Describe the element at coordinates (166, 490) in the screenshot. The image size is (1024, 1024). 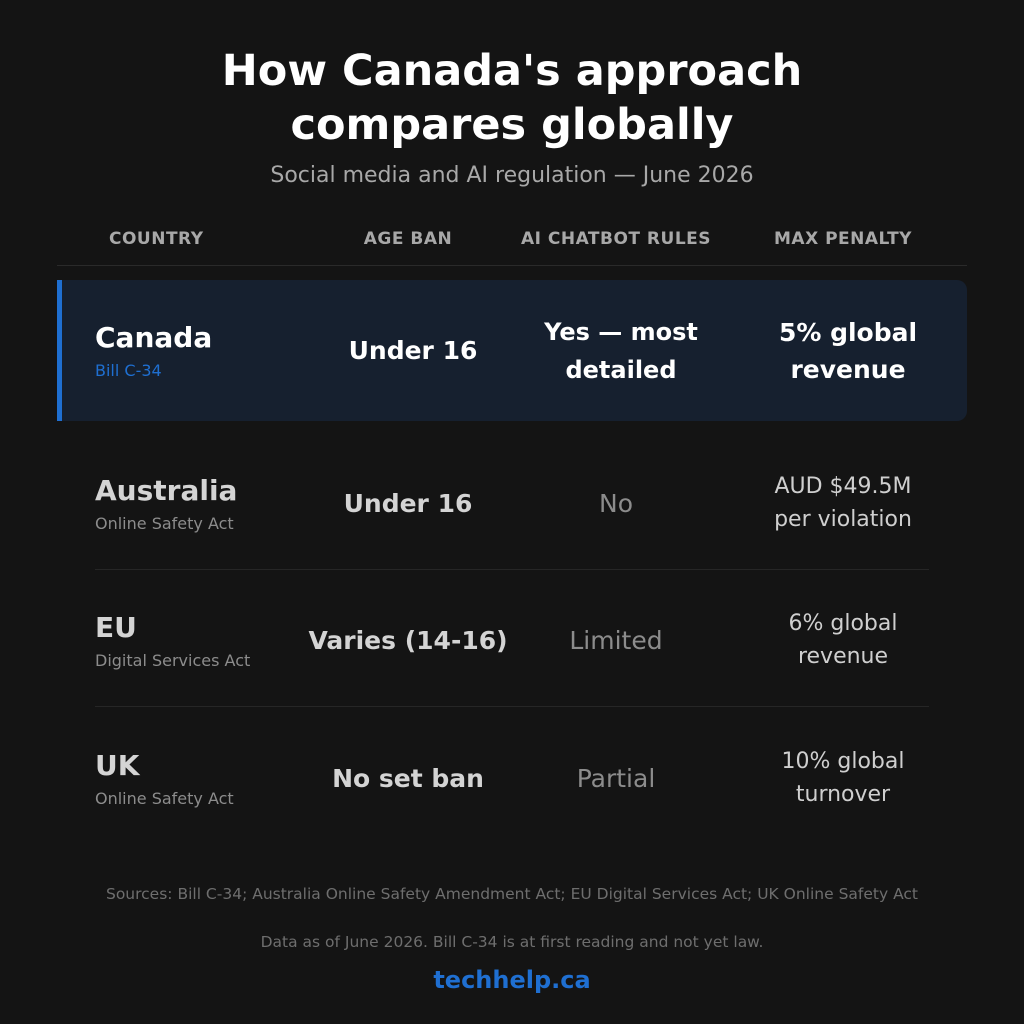
I see `country-name: Australia` at that location.